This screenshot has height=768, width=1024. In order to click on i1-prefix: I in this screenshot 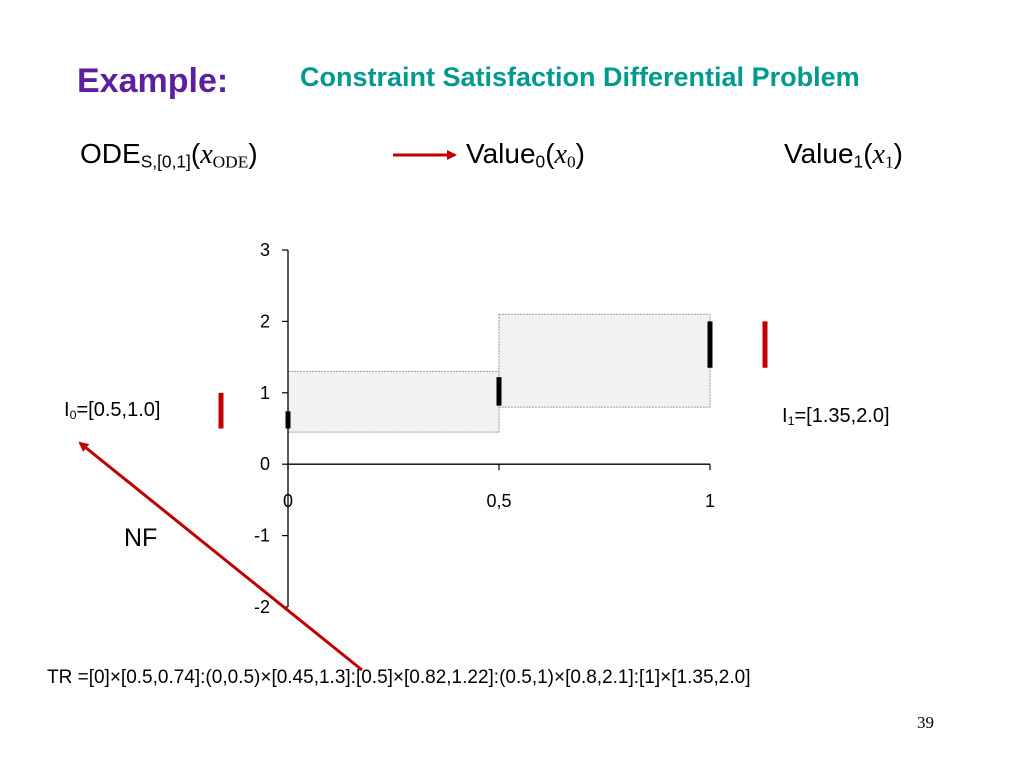, I will do `click(785, 416)`.